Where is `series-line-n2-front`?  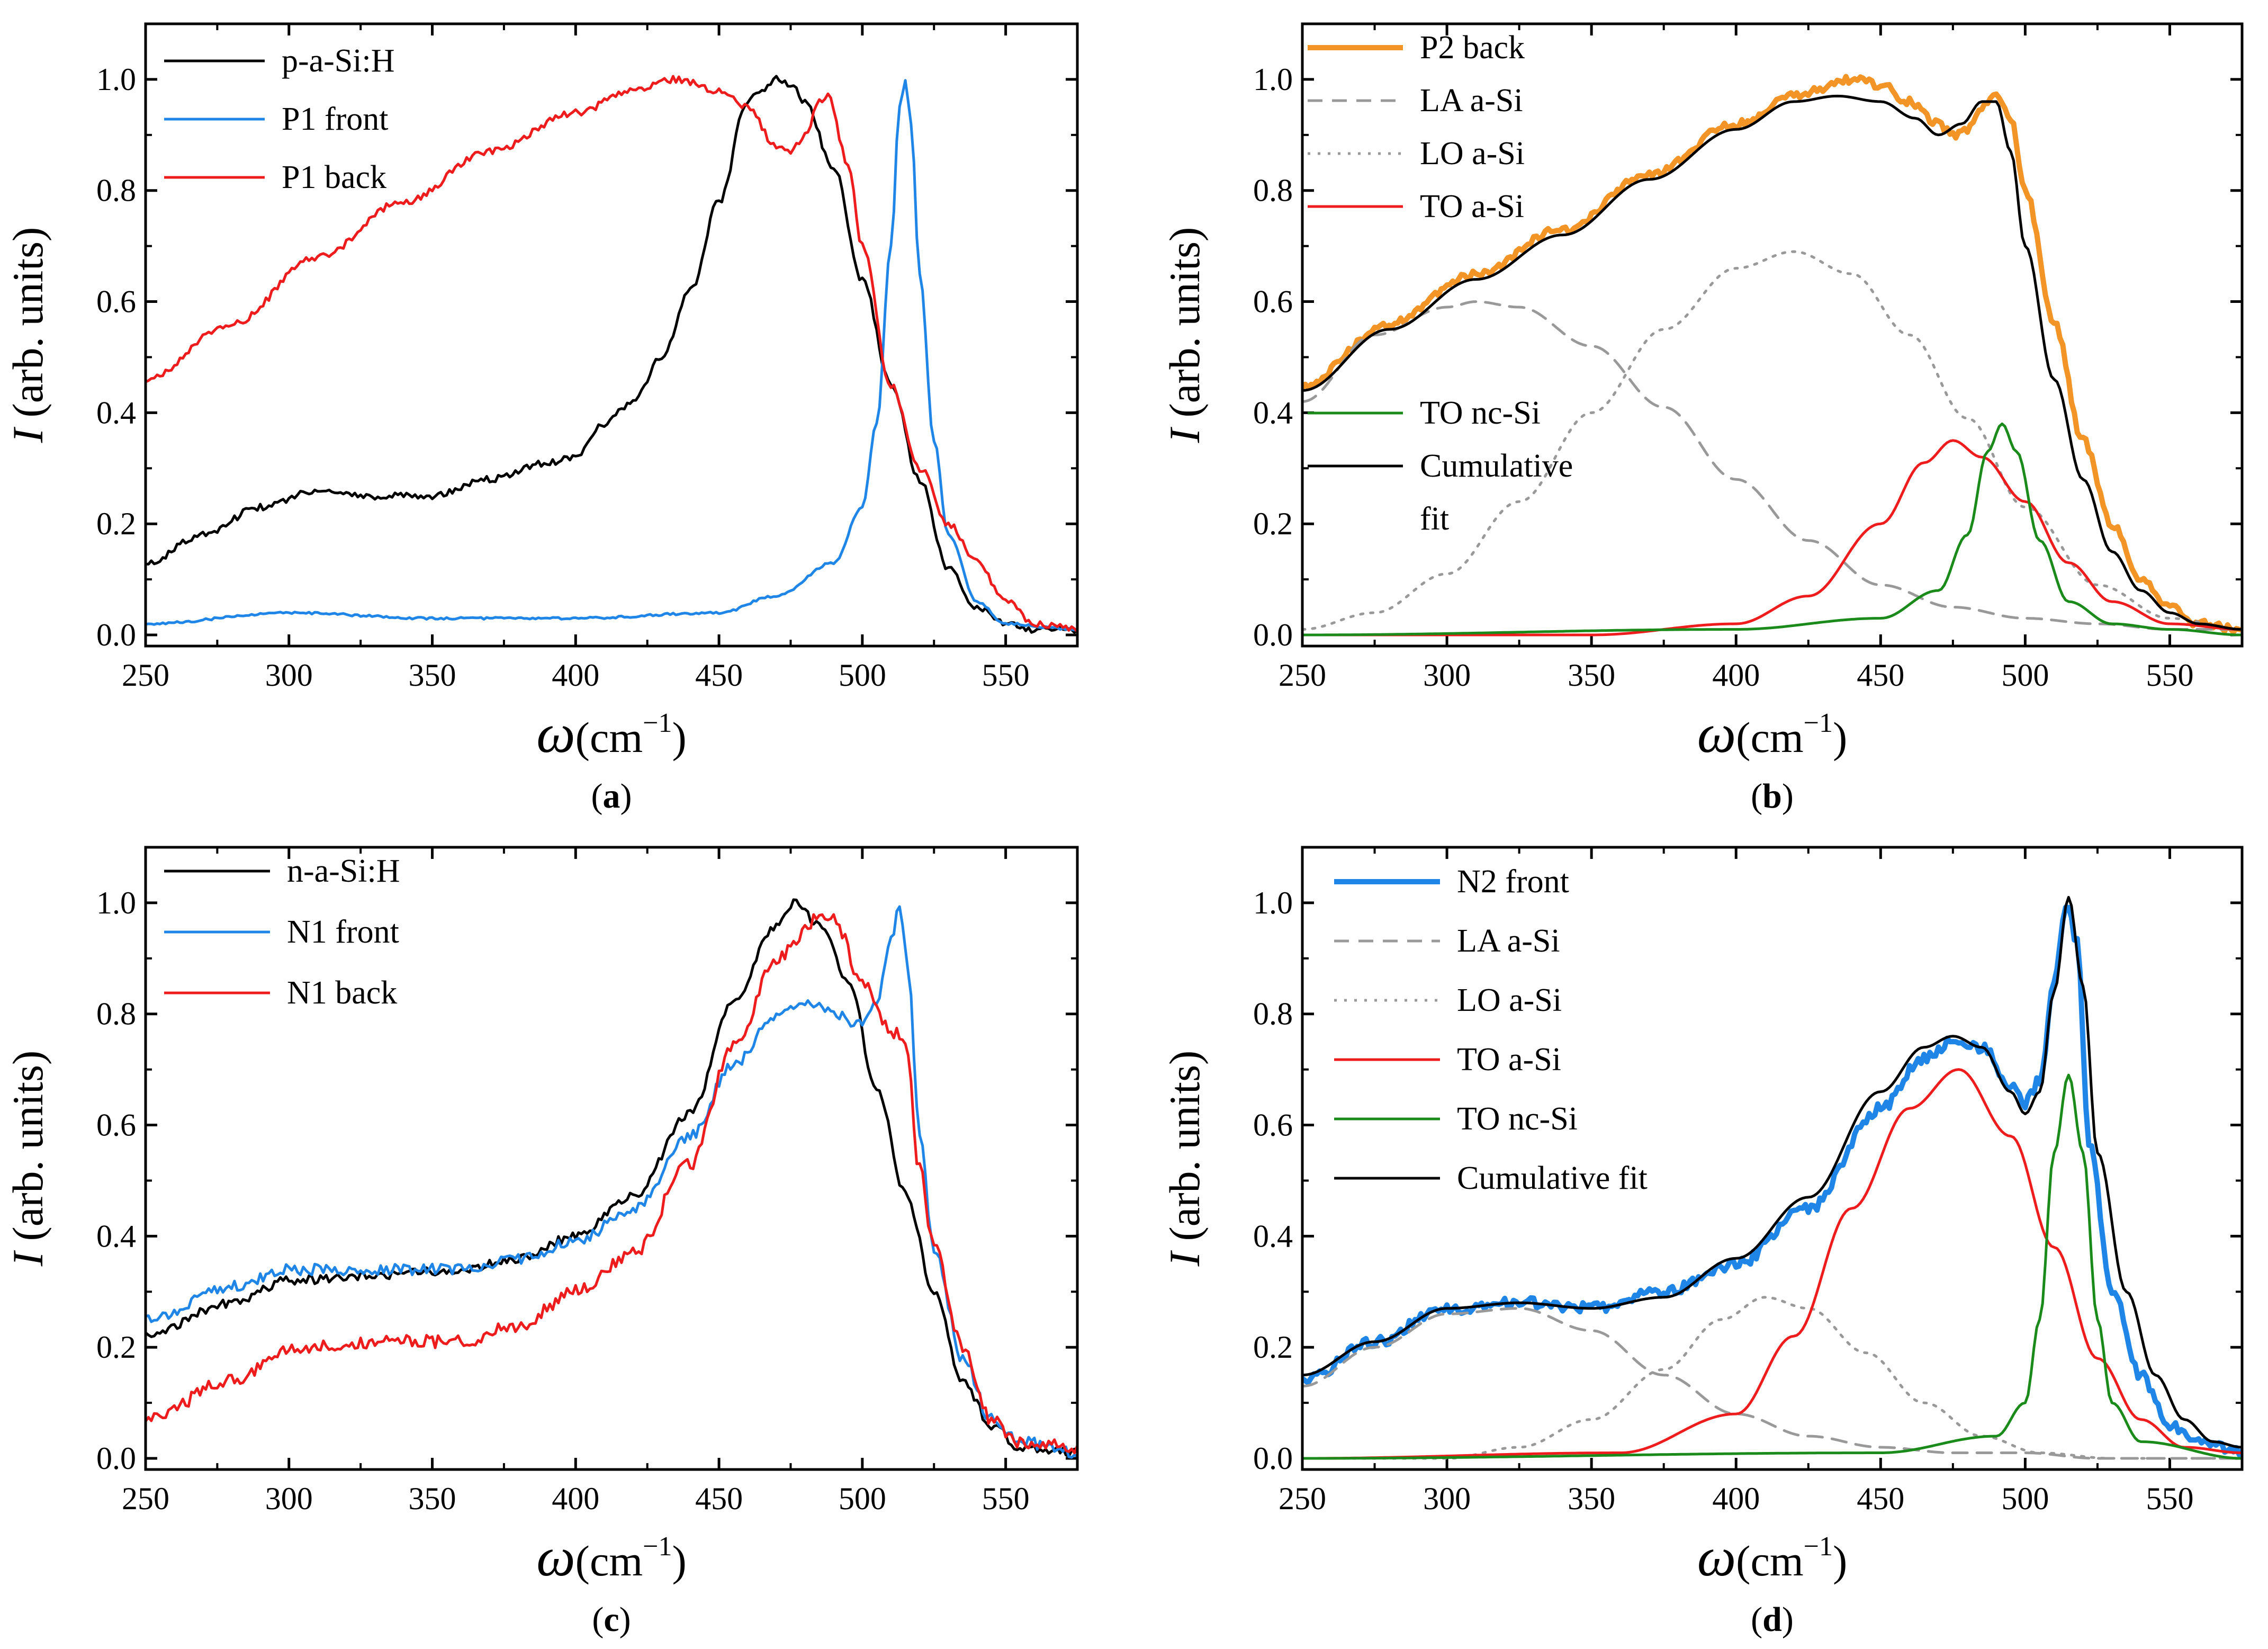 series-line-n2-front is located at coordinates (1772, 1180).